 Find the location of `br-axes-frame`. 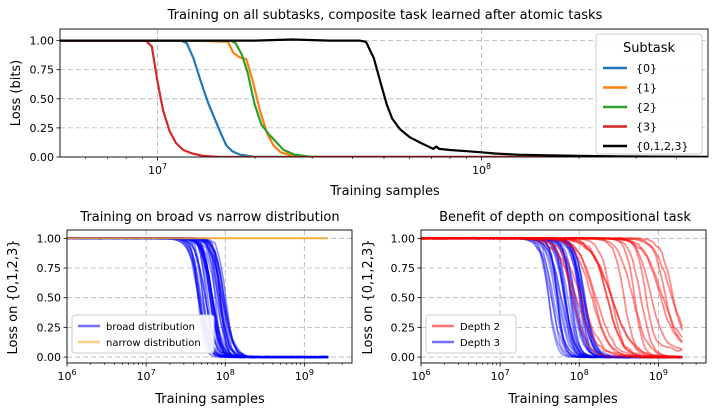

br-axes-frame is located at coordinates (563, 296).